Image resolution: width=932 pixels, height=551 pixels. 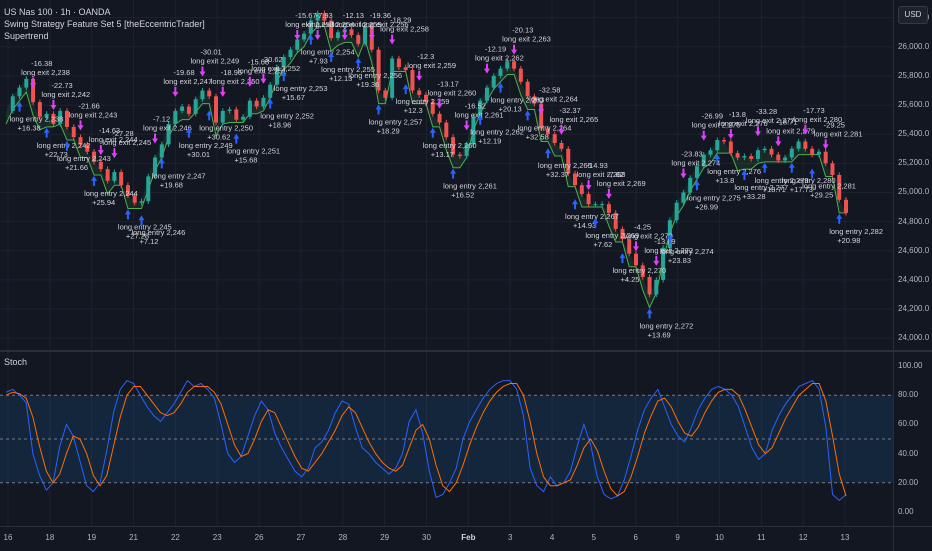 What do you see at coordinates (470, 184) in the screenshot?
I see `trade-entry-marker: long entry 2,261+16.52` at bounding box center [470, 184].